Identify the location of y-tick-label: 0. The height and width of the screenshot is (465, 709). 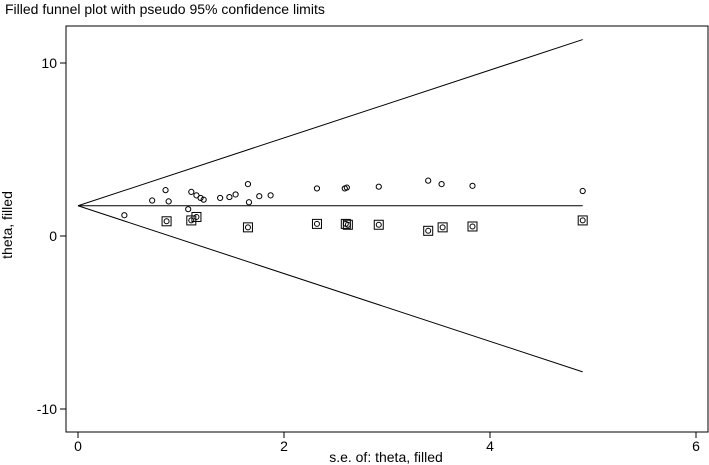
(53, 236).